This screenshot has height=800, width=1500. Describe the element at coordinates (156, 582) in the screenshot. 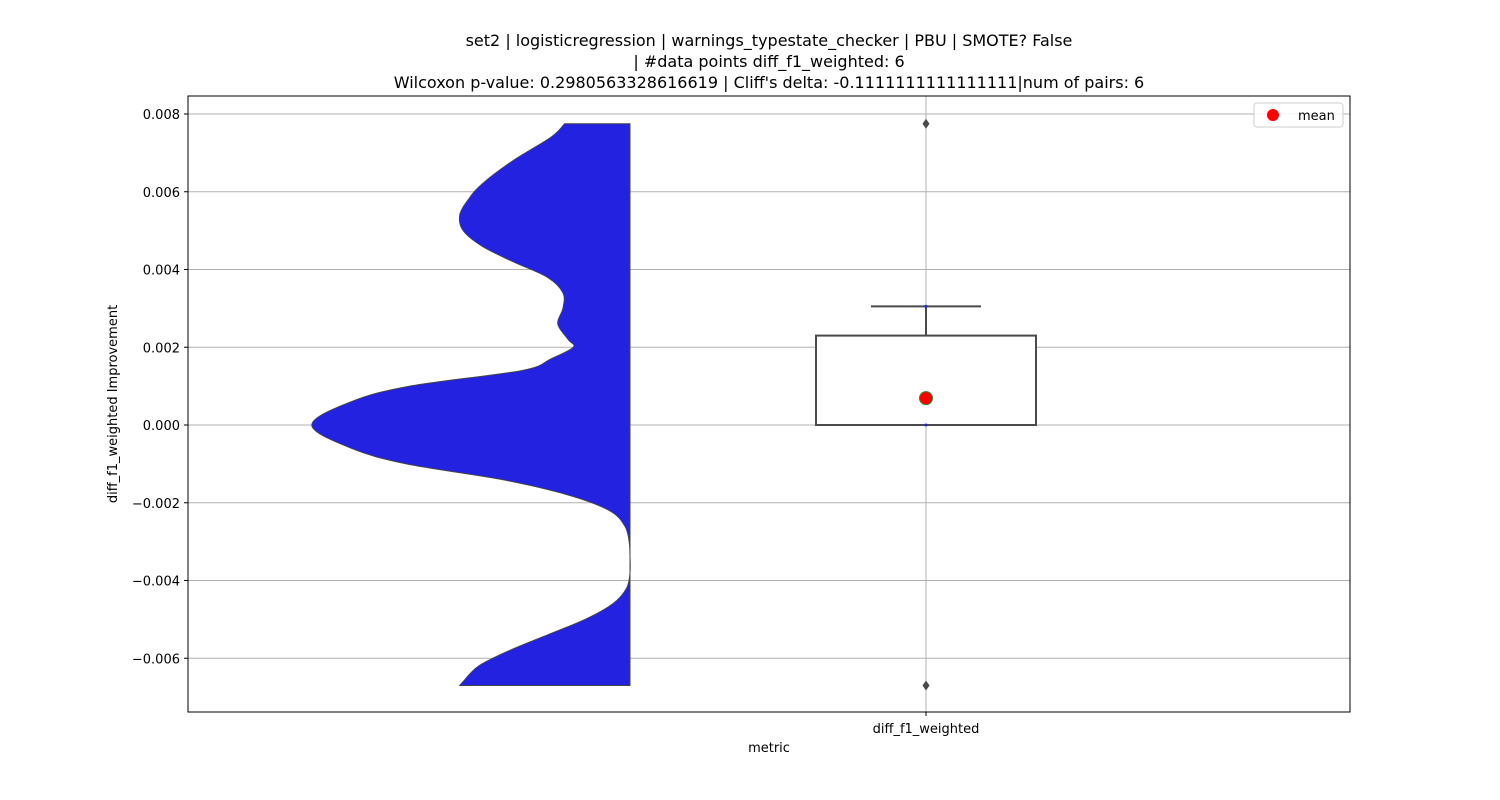

I see `y-tick-label: −0.004` at that location.